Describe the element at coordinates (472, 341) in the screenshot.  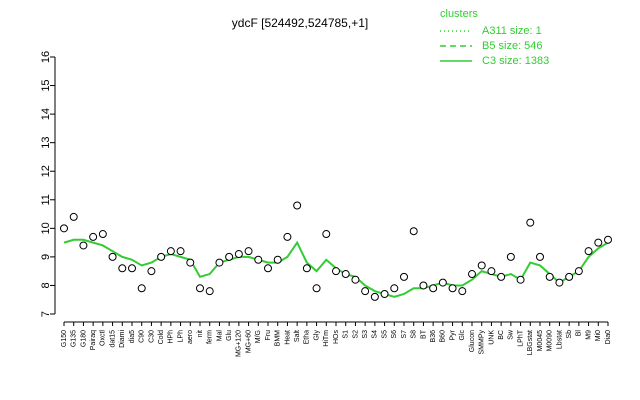
I see `x-tick-label: Glucon` at that location.